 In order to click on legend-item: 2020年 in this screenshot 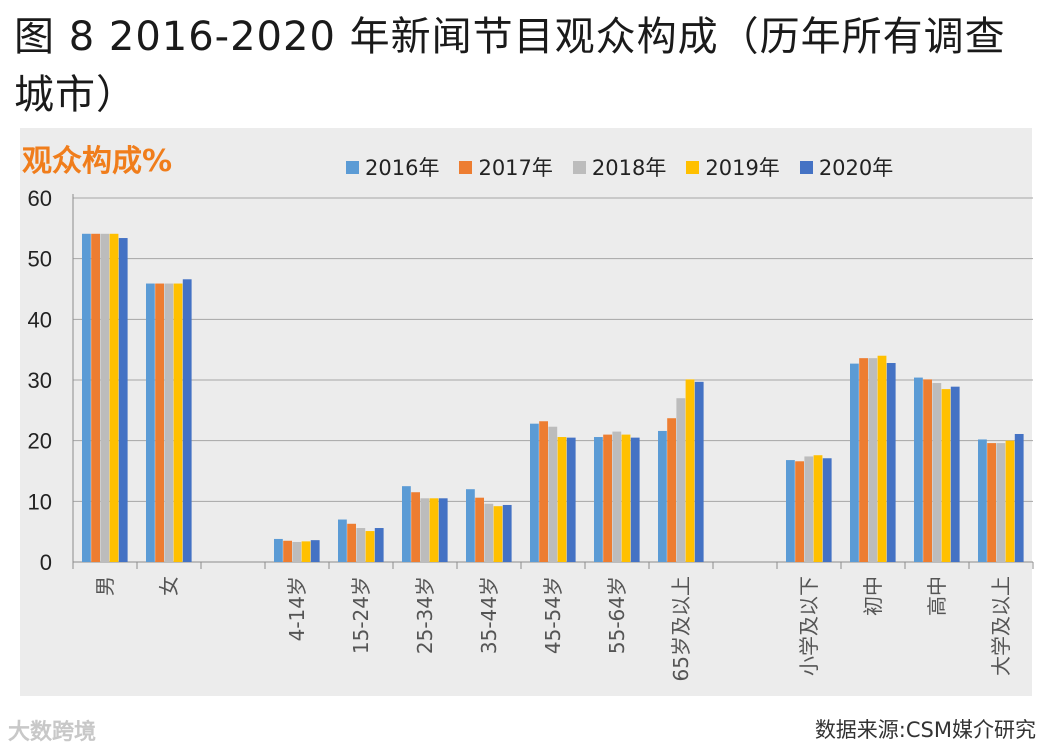, I will do `click(846, 167)`.